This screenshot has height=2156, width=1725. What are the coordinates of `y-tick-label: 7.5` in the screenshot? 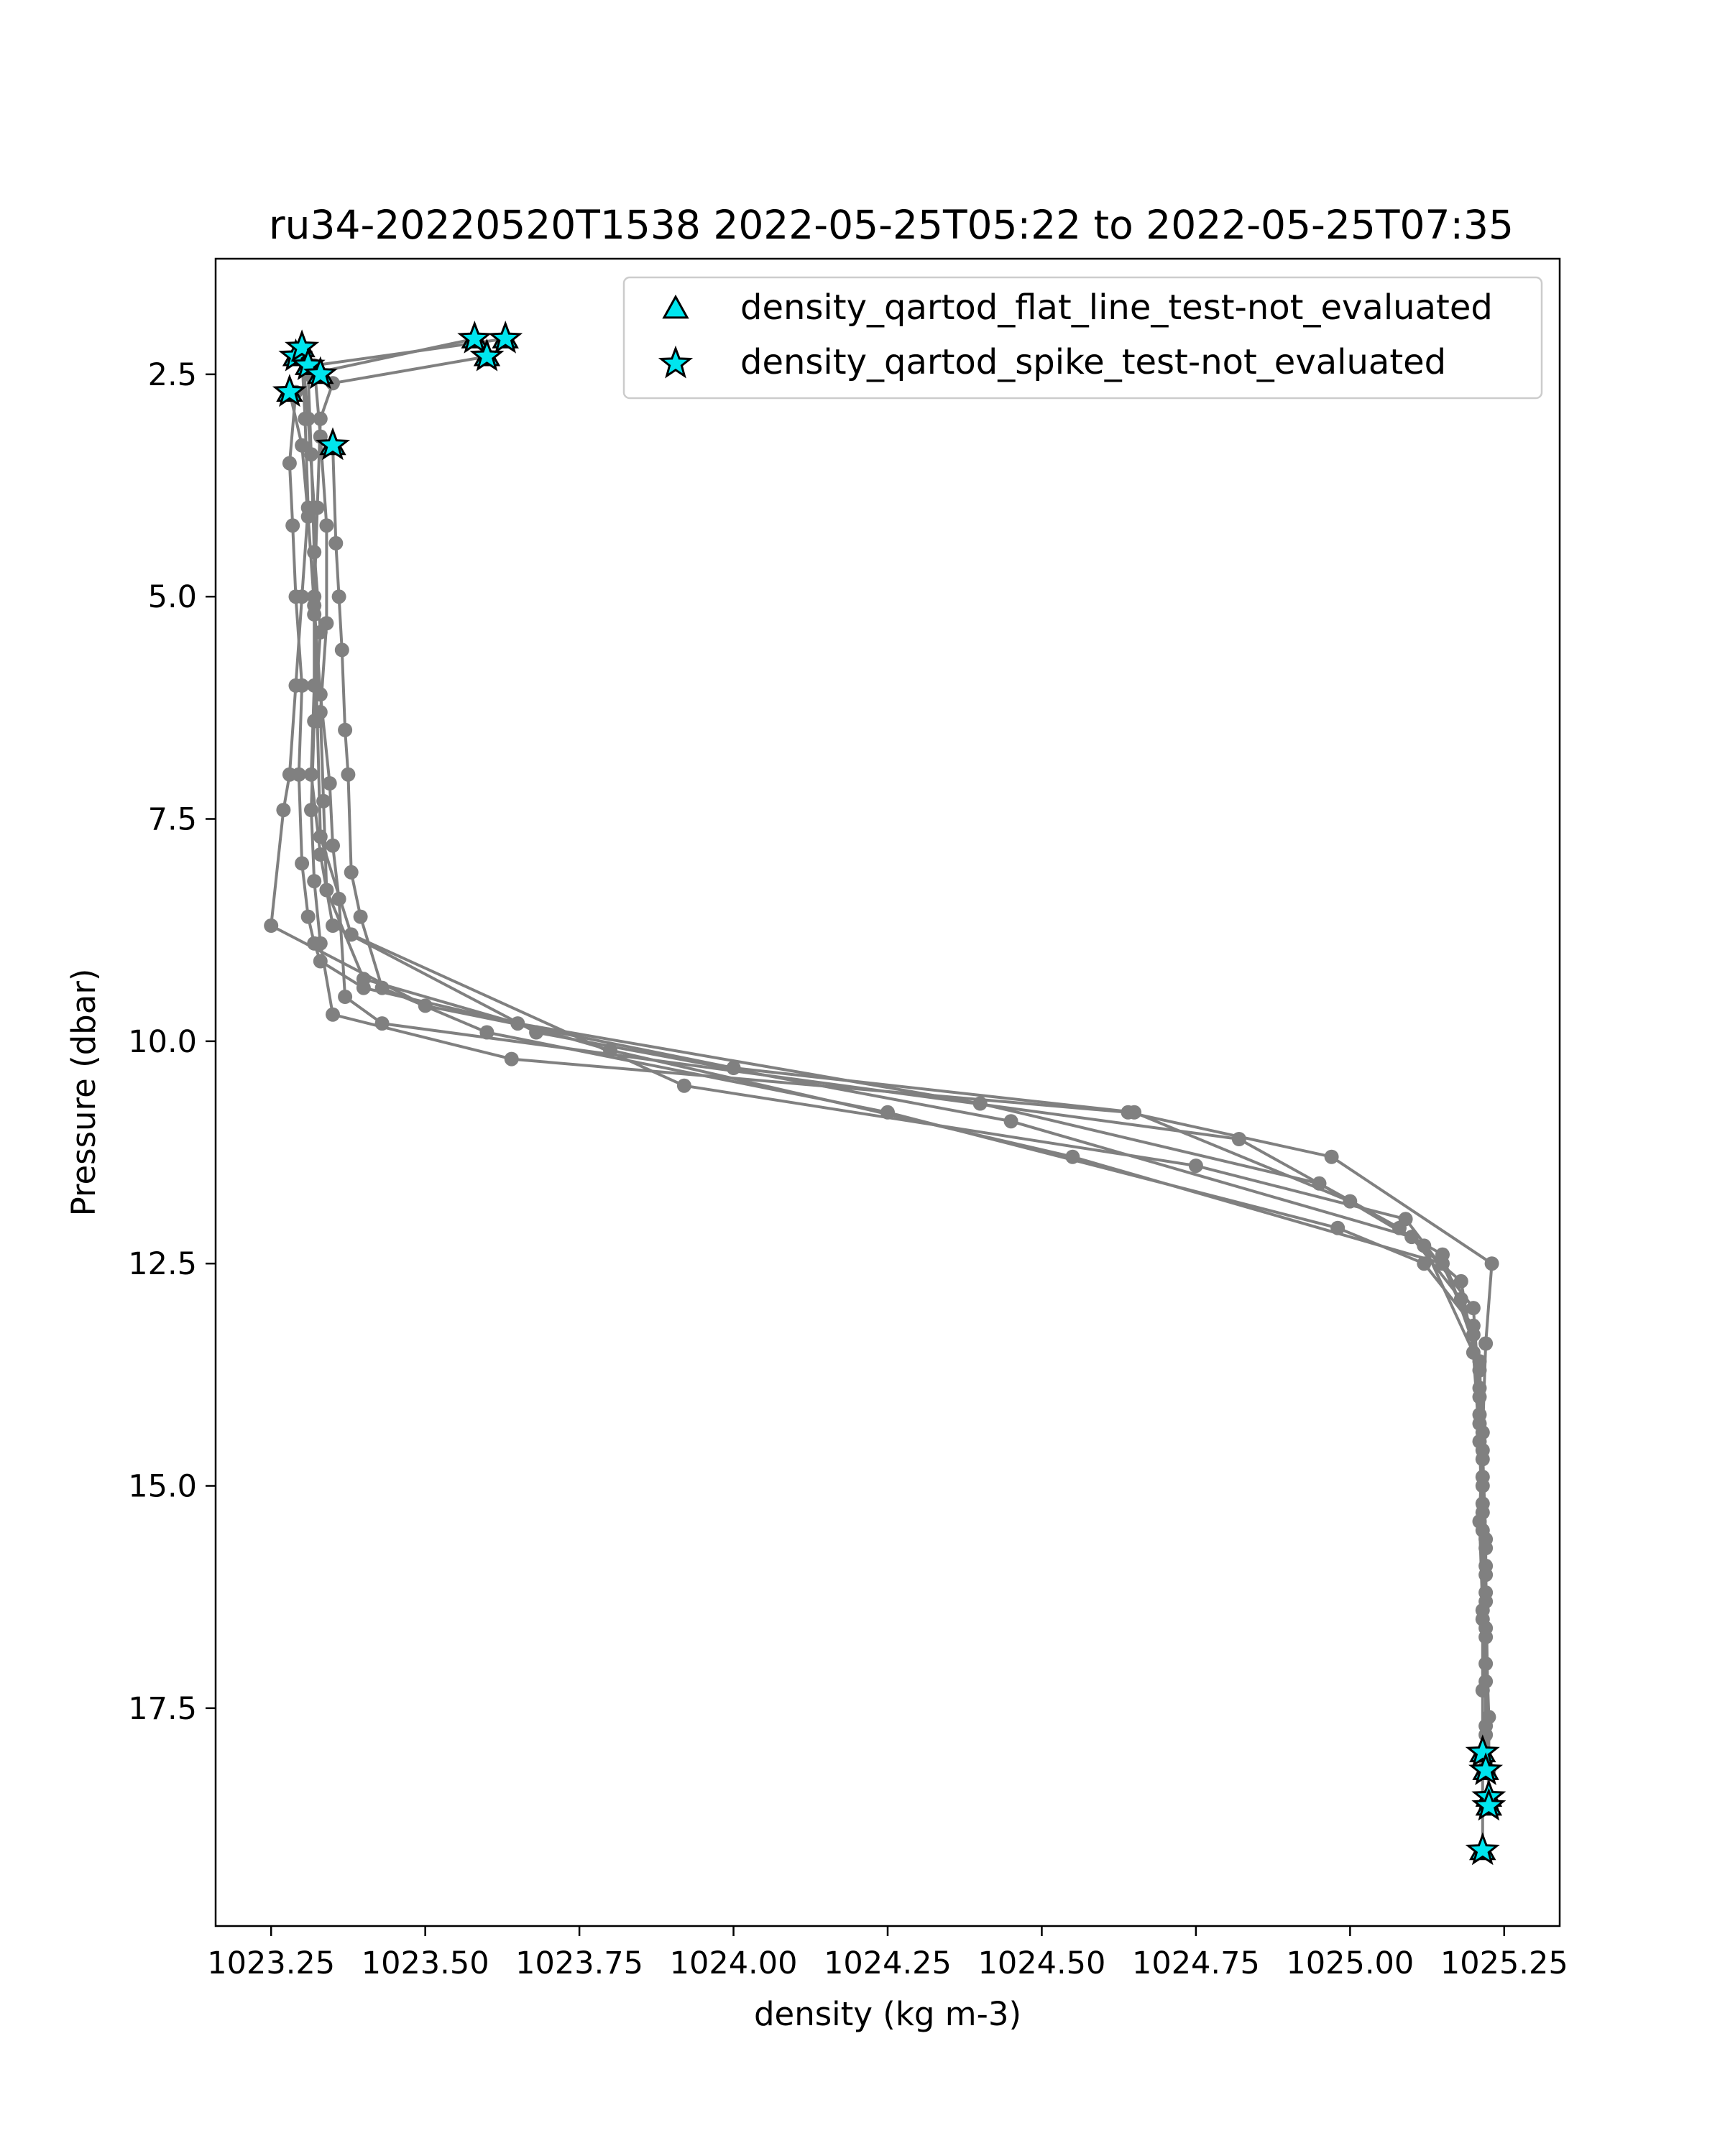 It's located at (172, 820).